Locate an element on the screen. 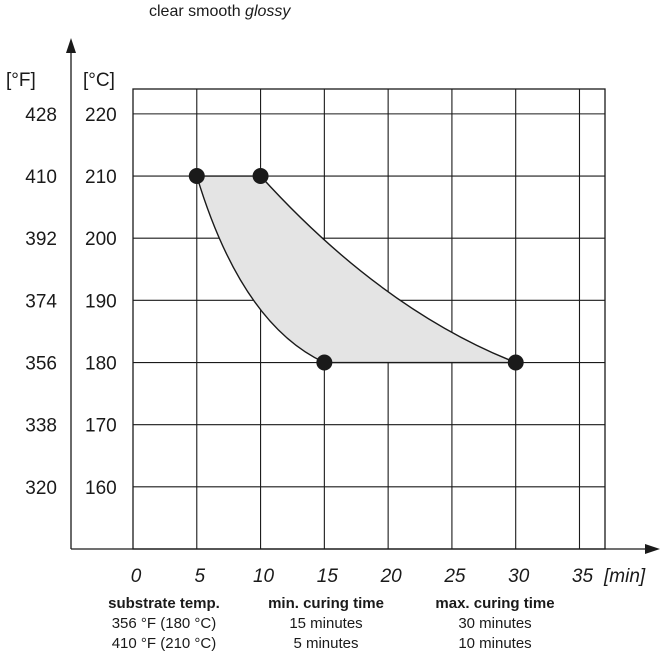 The width and height of the screenshot is (662, 659). y-tick-label-fahrenheit: 428 is located at coordinates (41, 115).